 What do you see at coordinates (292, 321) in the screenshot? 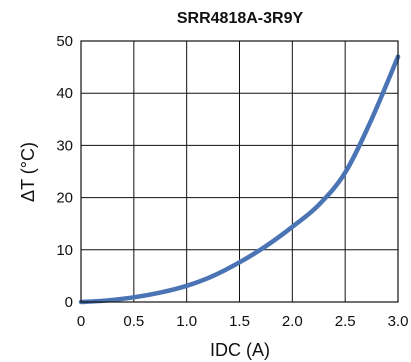
I see `x-tick-label: 2.0` at bounding box center [292, 321].